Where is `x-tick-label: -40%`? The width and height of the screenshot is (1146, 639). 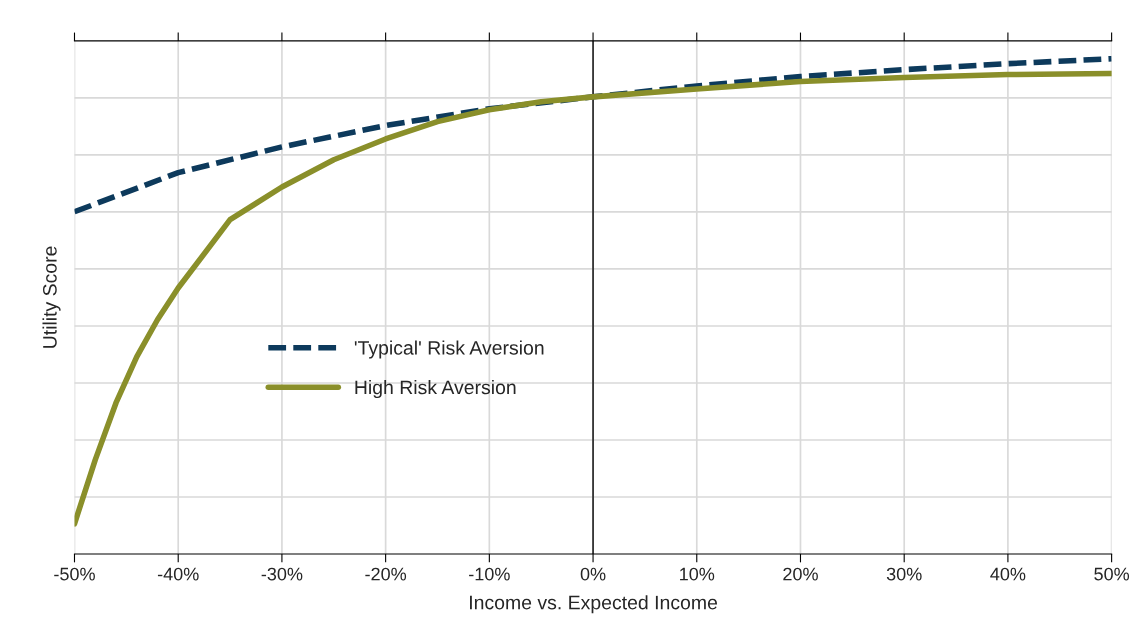
x-tick-label: -40% is located at coordinates (178, 574).